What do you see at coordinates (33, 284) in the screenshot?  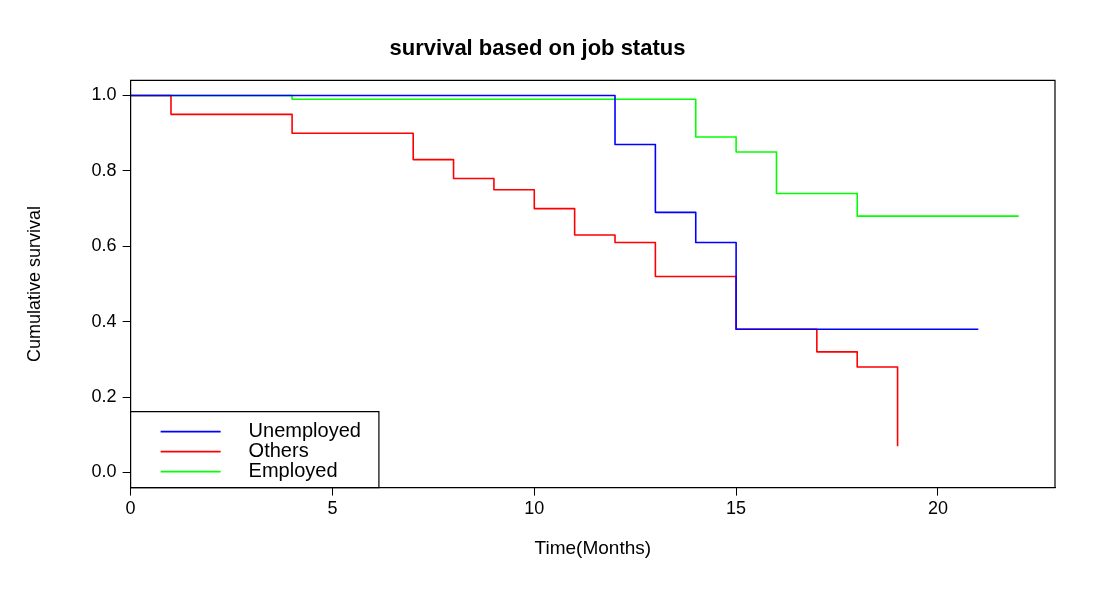 I see `y-axis-title: Cumulative survival` at bounding box center [33, 284].